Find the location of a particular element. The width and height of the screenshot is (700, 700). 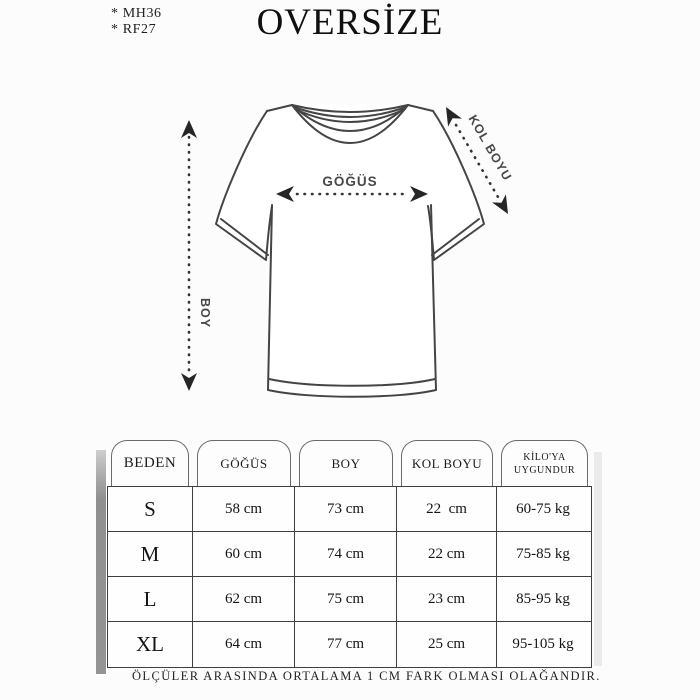

chest-arrow-right-head is located at coordinates (419, 194).